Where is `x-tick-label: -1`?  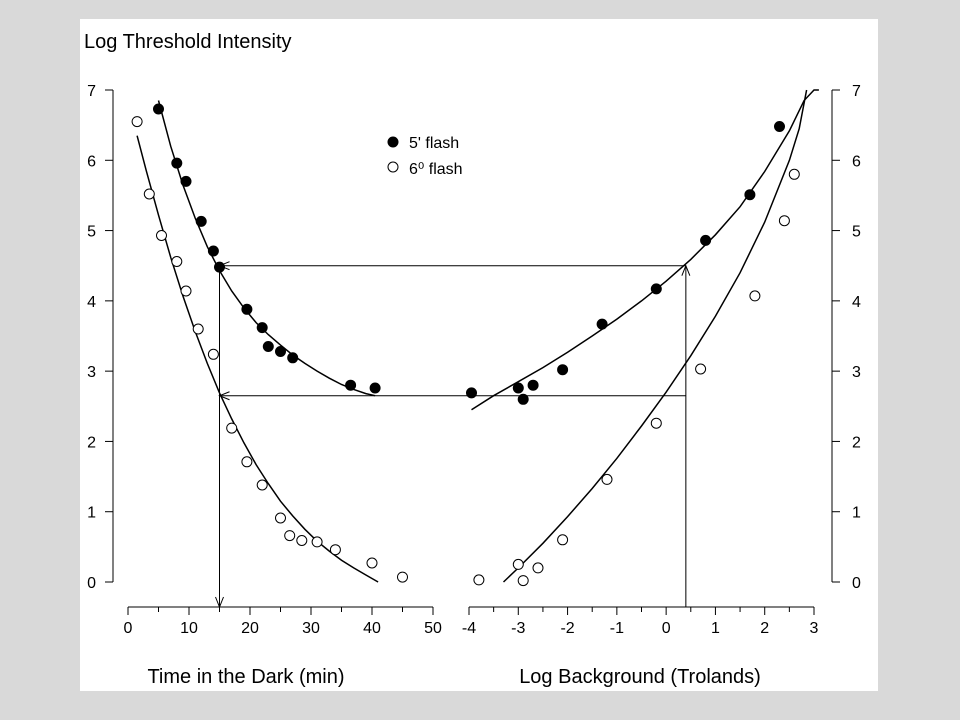
x-tick-label: -1 is located at coordinates (617, 628).